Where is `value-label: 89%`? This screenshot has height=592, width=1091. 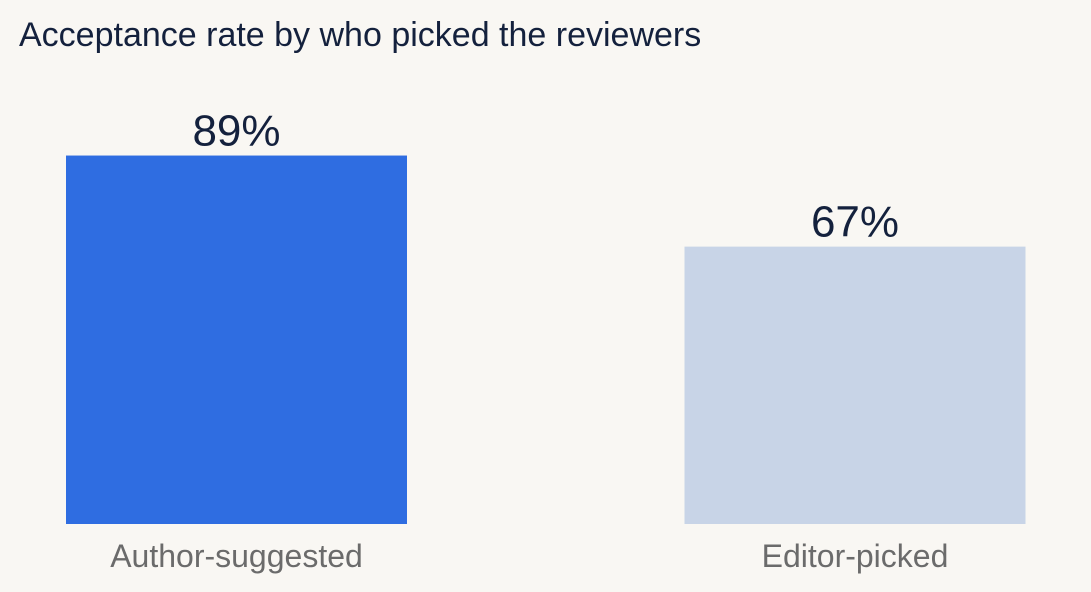 value-label: 89% is located at coordinates (236, 131).